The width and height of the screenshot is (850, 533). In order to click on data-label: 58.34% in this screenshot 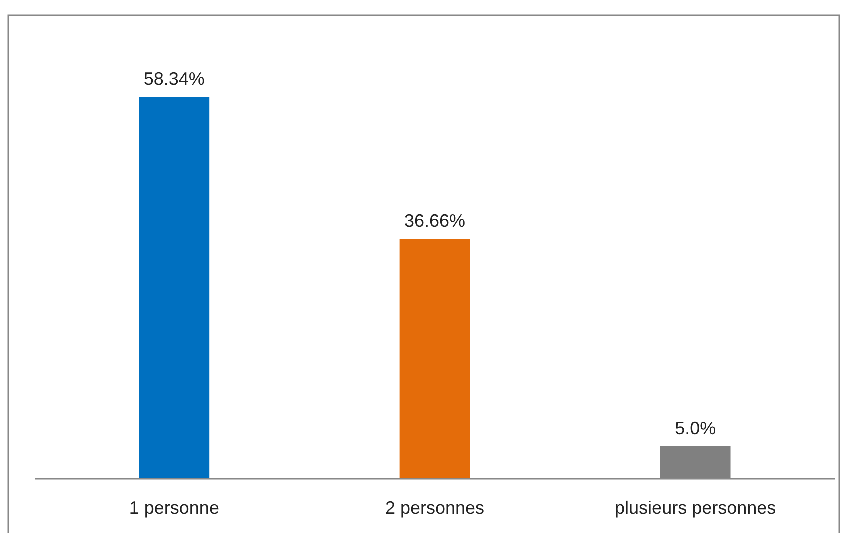, I will do `click(174, 79)`.